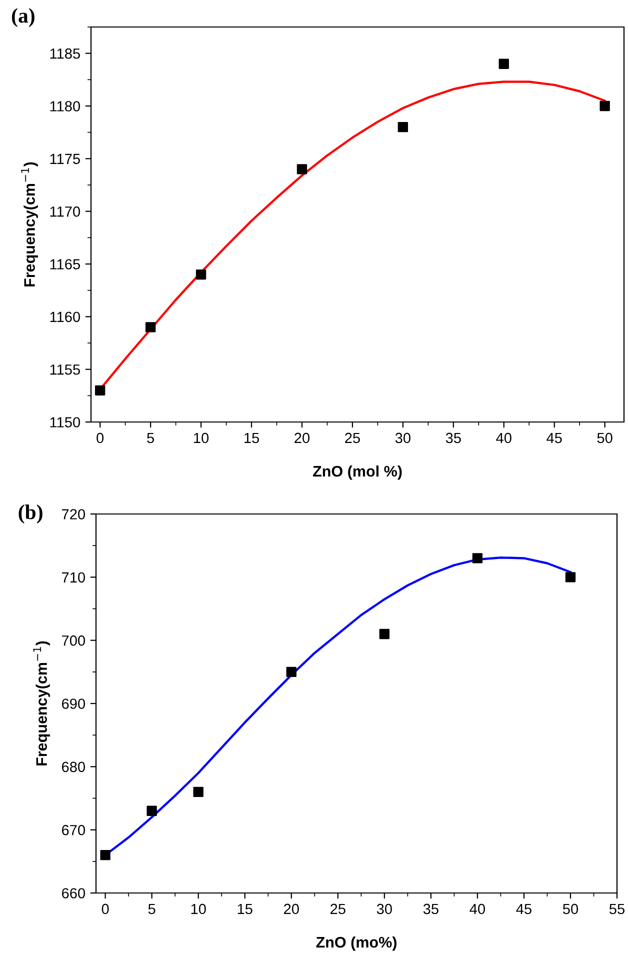 The image size is (628, 957). I want to click on y-tick-label: 700, so click(74, 640).